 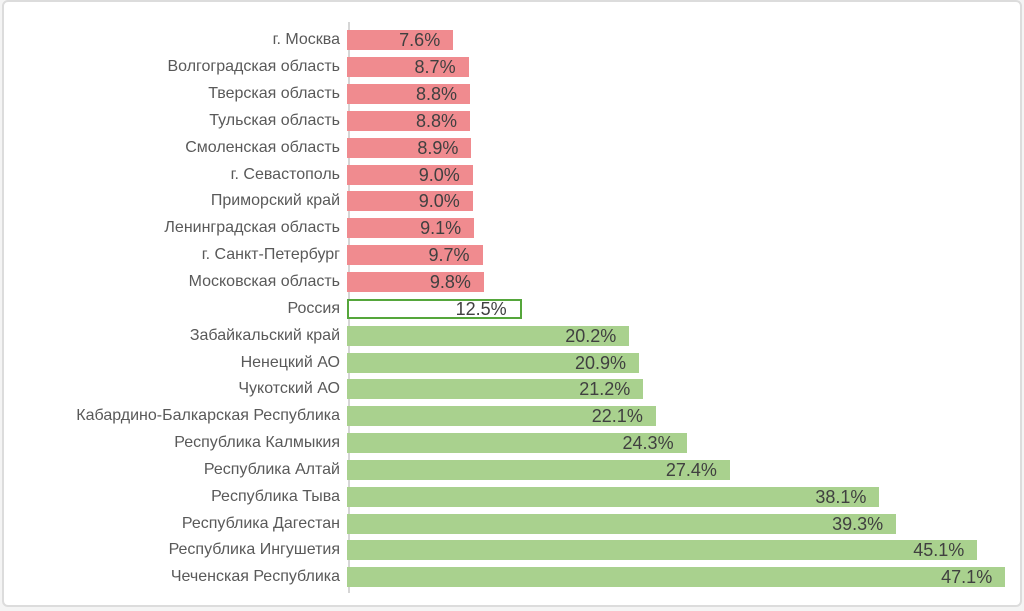 I want to click on value-label: 39.3%, so click(x=858, y=523).